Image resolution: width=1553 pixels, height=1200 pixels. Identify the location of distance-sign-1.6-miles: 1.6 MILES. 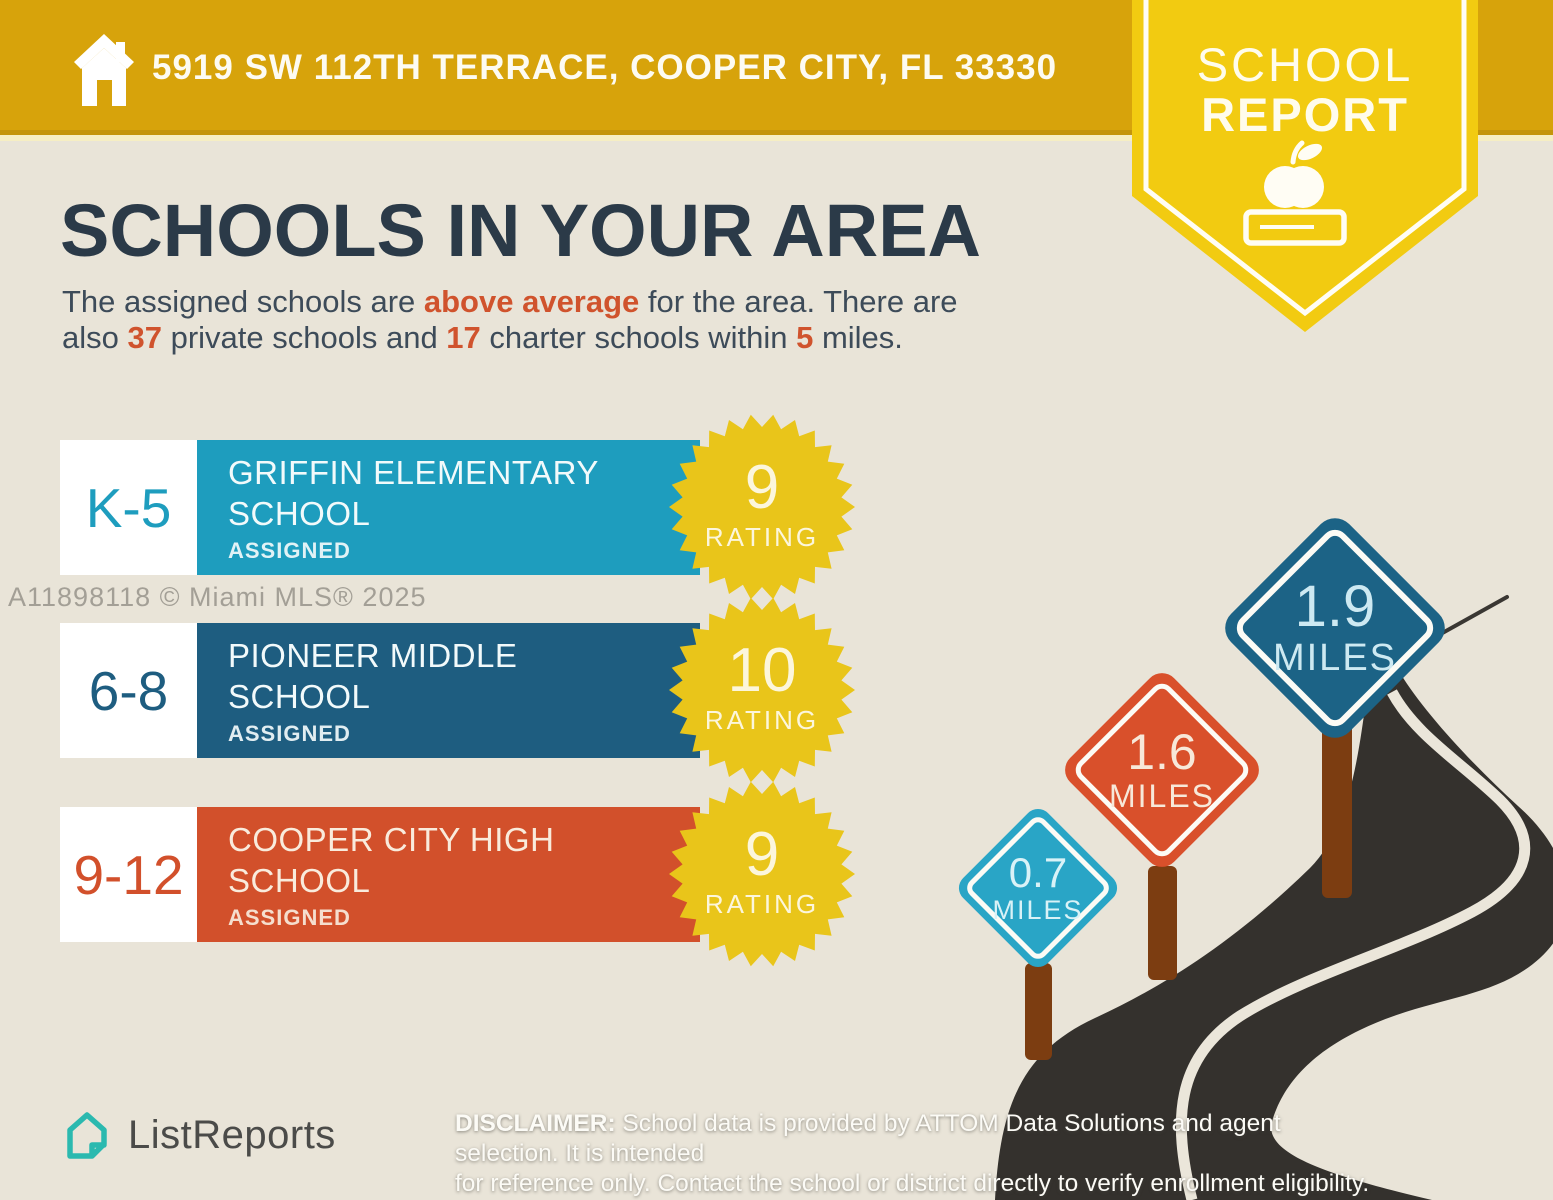
(1162, 770).